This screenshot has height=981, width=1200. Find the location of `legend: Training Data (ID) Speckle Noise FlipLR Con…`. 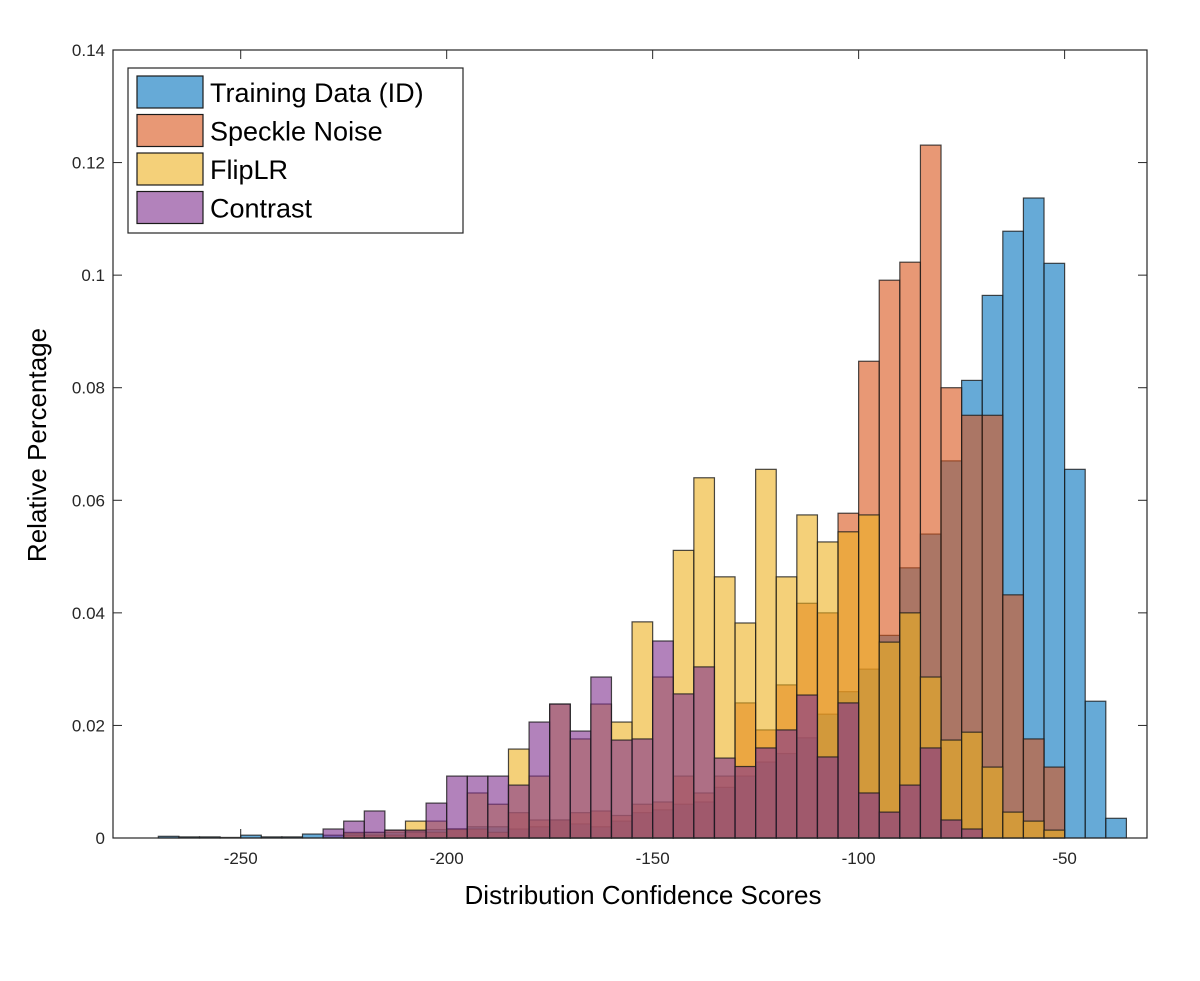

legend: Training Data (ID) Speckle Noise FlipLR Con… is located at coordinates (295, 150).